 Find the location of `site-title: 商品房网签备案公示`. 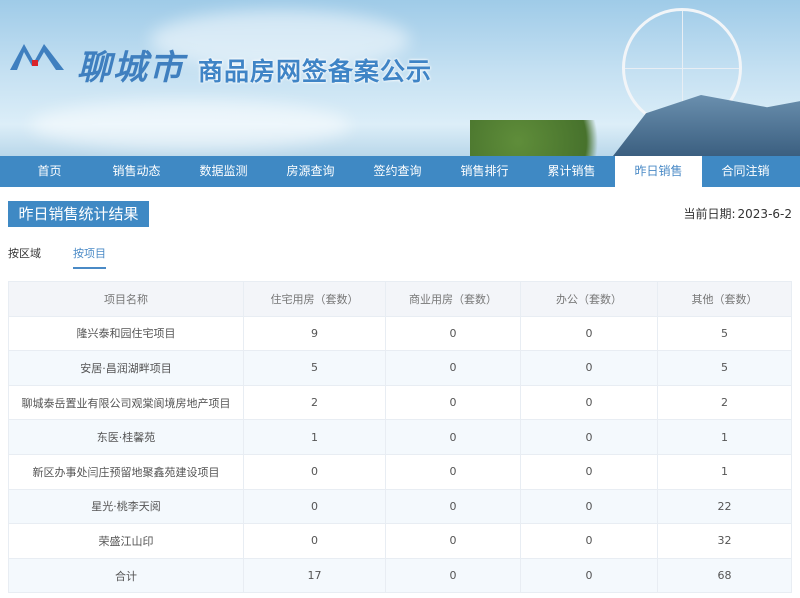

site-title: 商品房网签备案公示 is located at coordinates (315, 71).